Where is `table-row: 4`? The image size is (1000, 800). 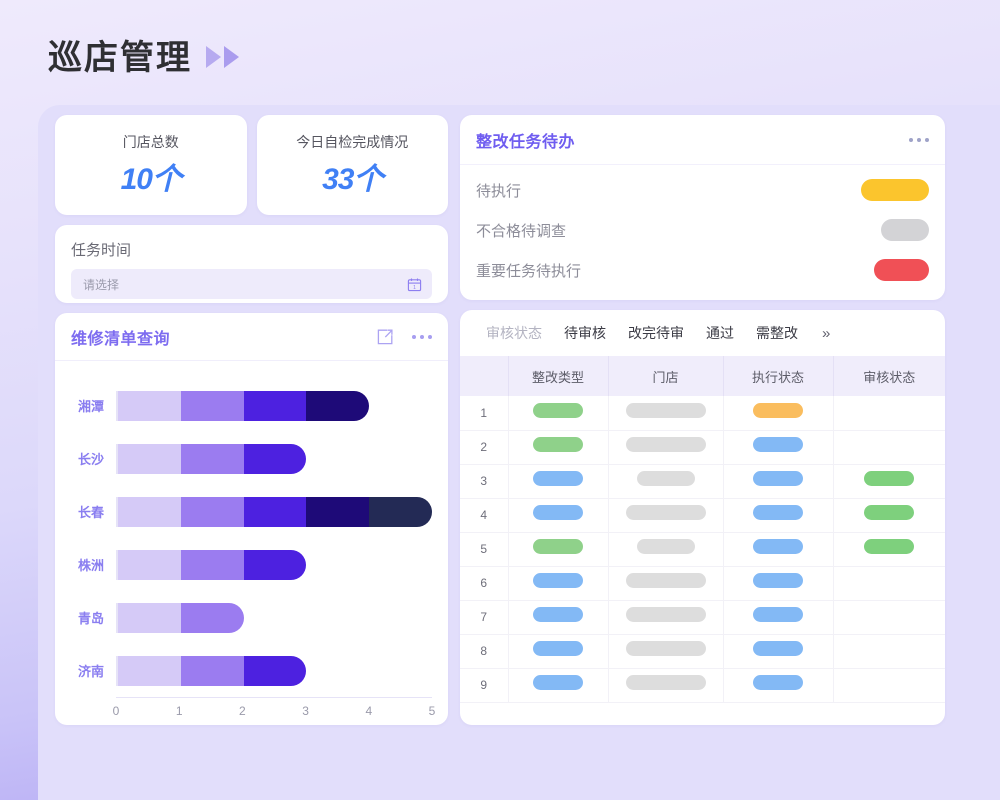
table-row: 4 is located at coordinates (702, 515).